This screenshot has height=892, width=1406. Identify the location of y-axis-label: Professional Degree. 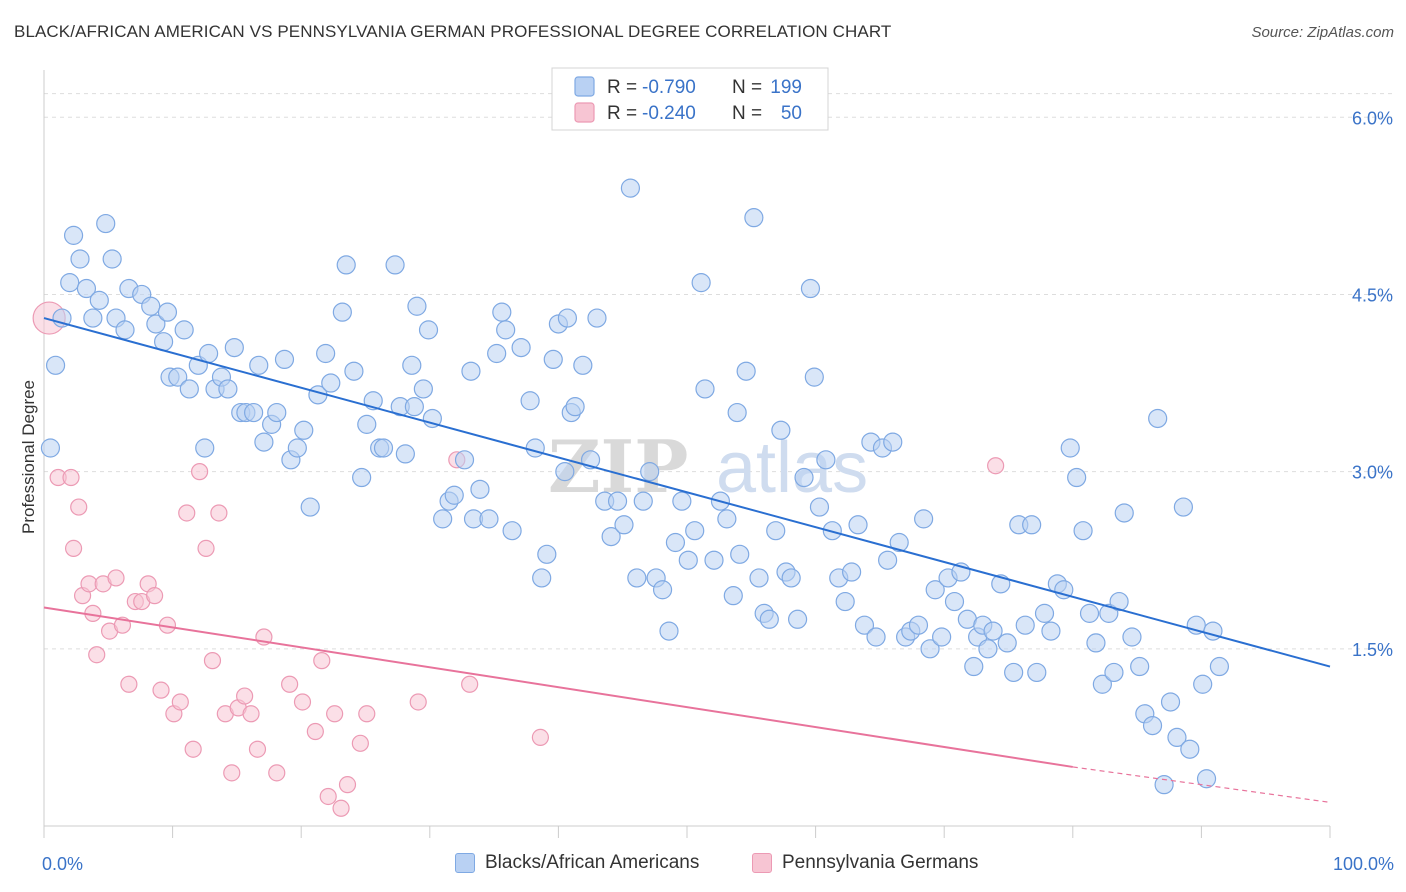
(28, 457).